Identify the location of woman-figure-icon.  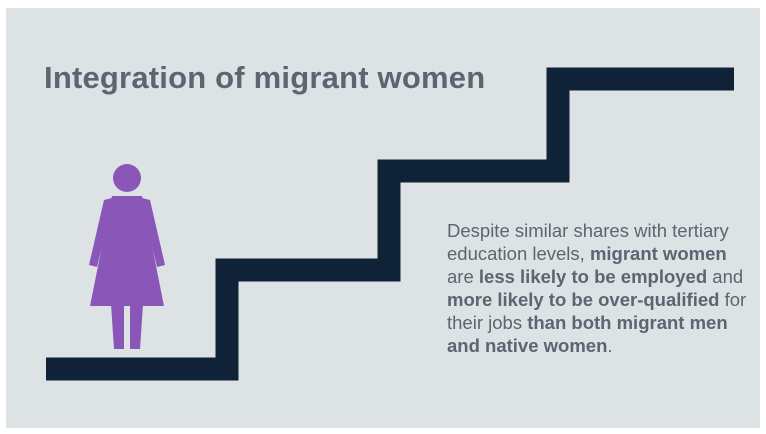
(127, 256).